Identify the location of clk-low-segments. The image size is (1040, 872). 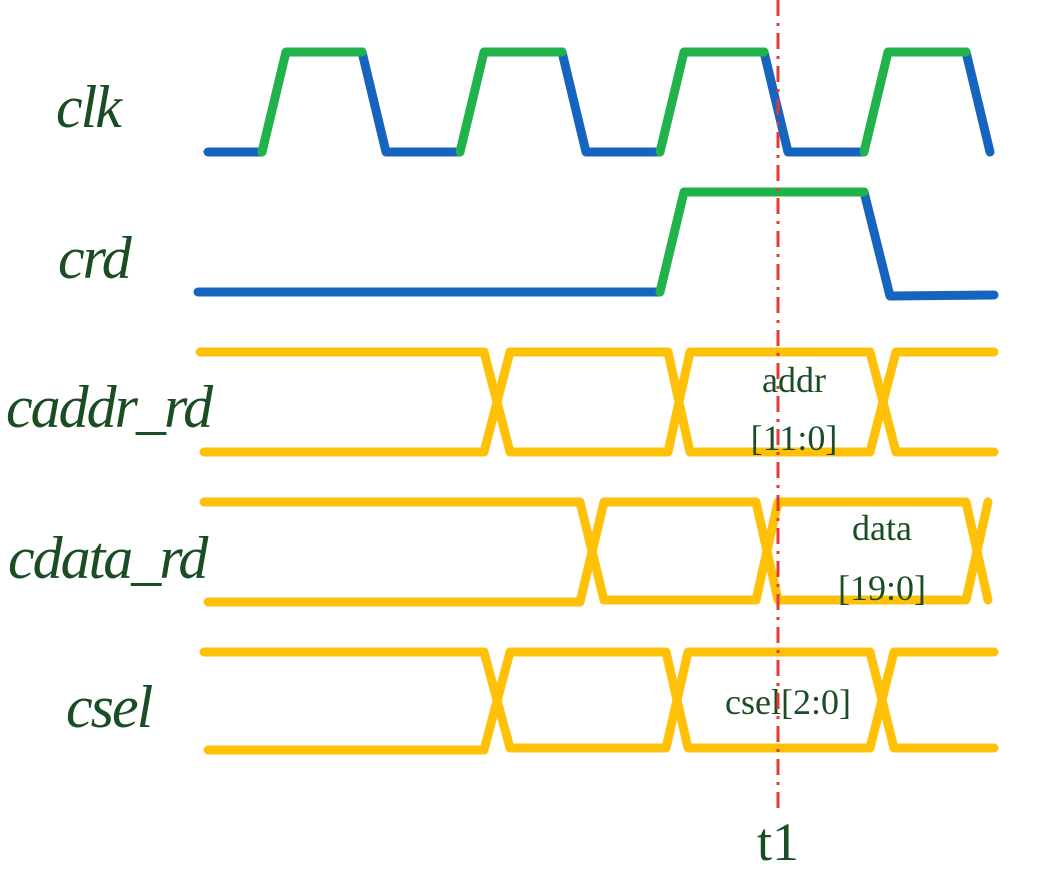
(599, 102).